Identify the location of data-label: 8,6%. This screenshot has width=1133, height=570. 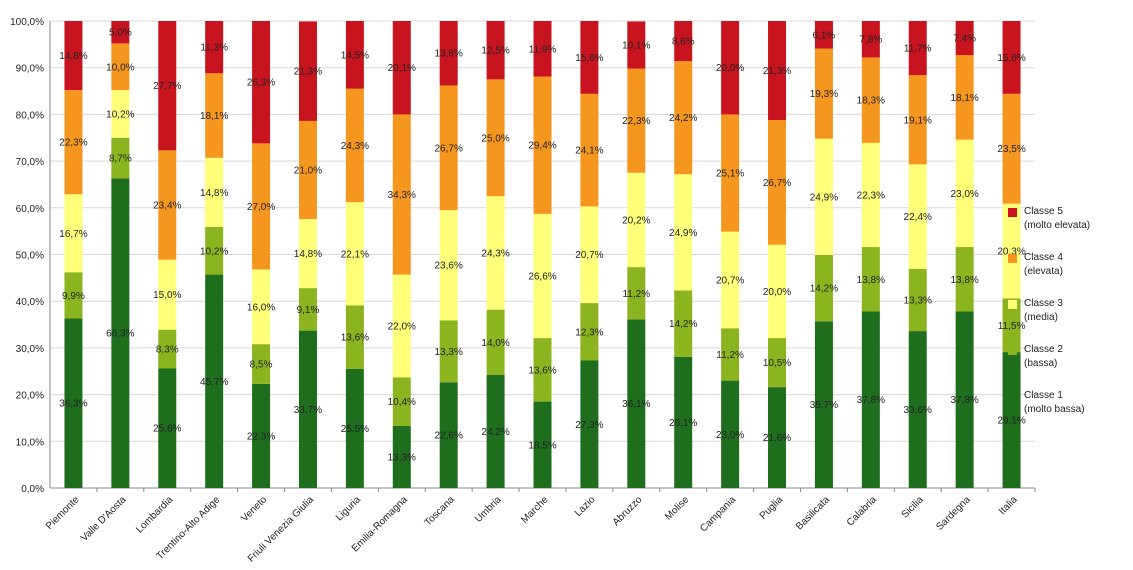
(683, 42).